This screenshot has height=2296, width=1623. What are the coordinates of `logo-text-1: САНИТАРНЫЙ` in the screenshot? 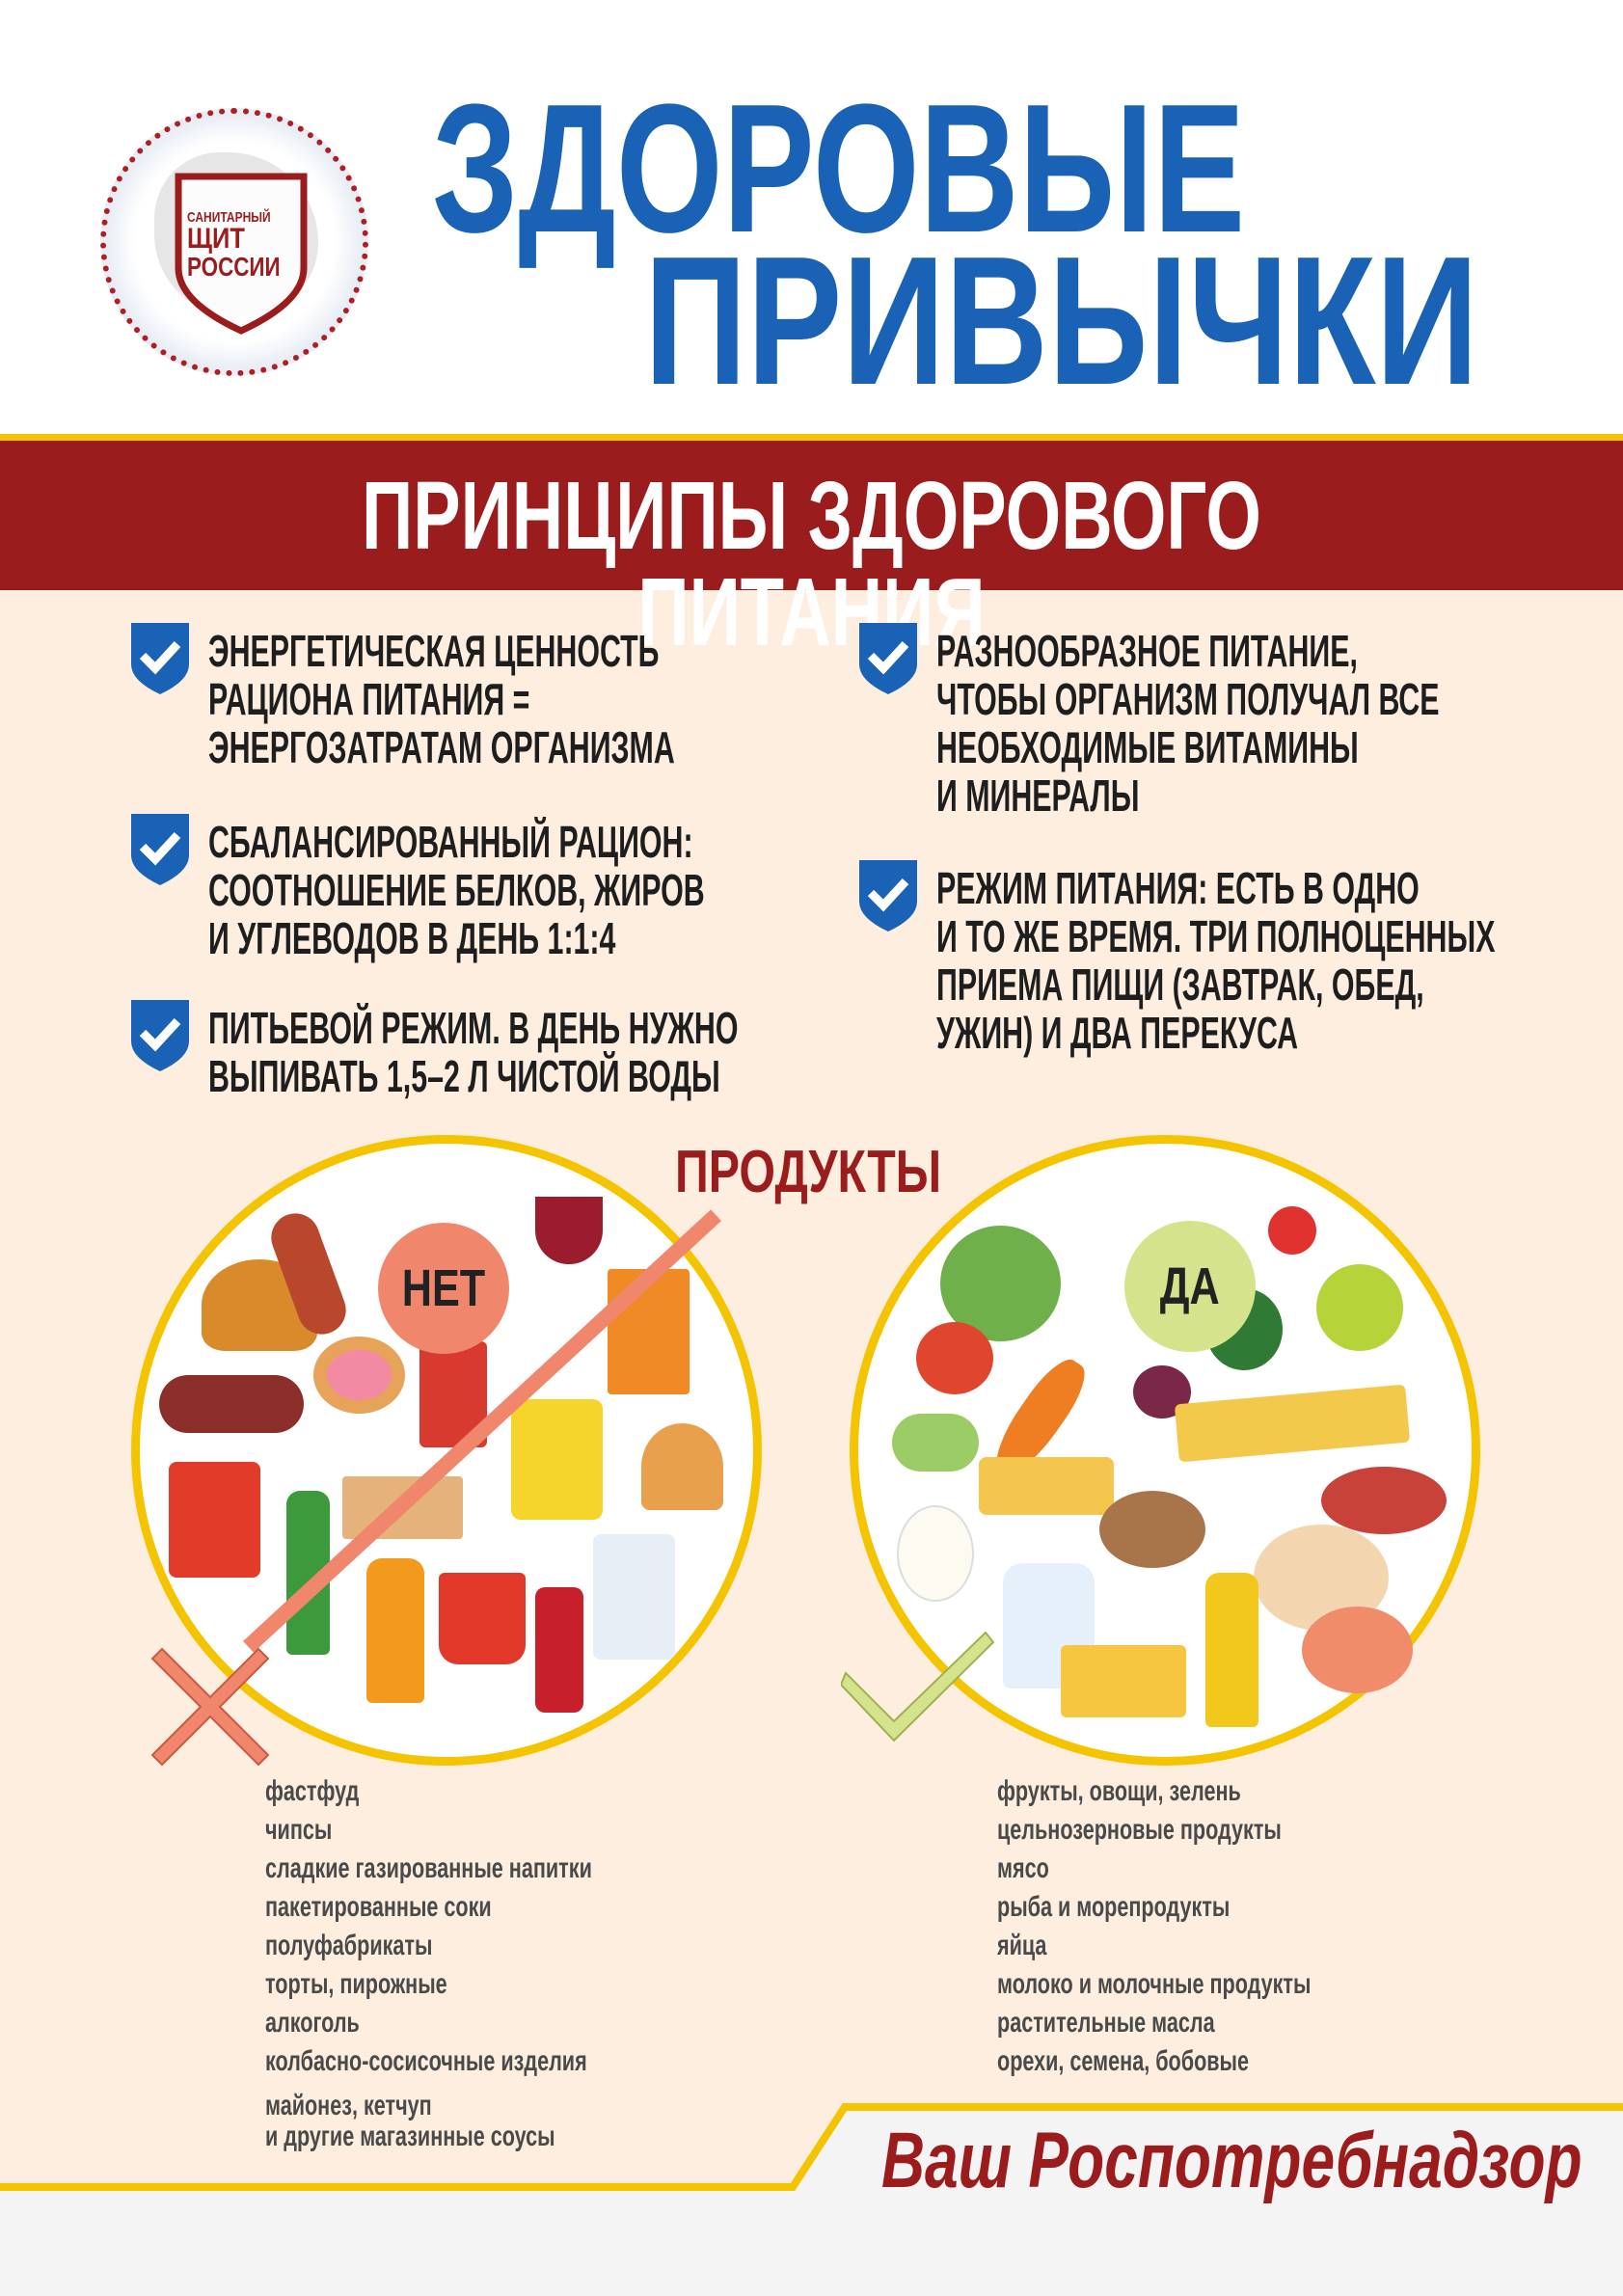 It's located at (229, 217).